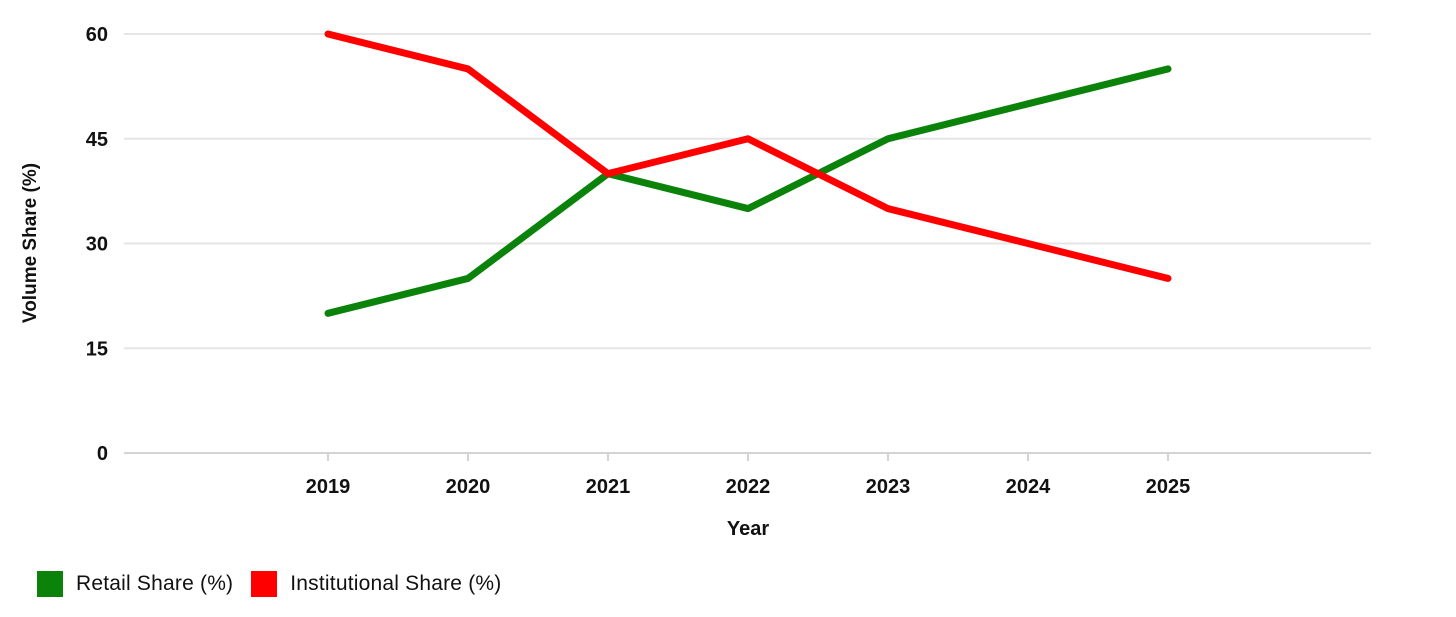 The image size is (1456, 617). What do you see at coordinates (608, 487) in the screenshot?
I see `x-tick-label-2021: 2021` at bounding box center [608, 487].